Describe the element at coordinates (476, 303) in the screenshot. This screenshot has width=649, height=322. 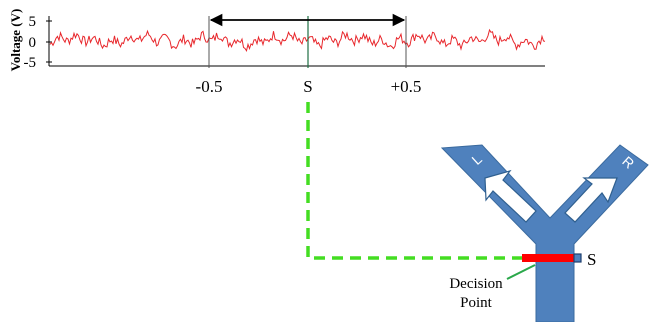
I see `decision-label-line2: Point` at that location.